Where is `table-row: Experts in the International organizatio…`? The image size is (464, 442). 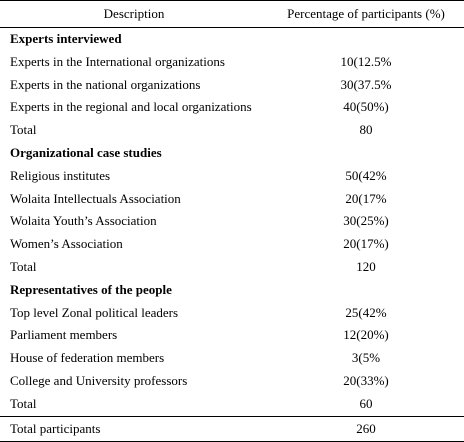 table-row: Experts in the International organizatio… is located at coordinates (232, 62).